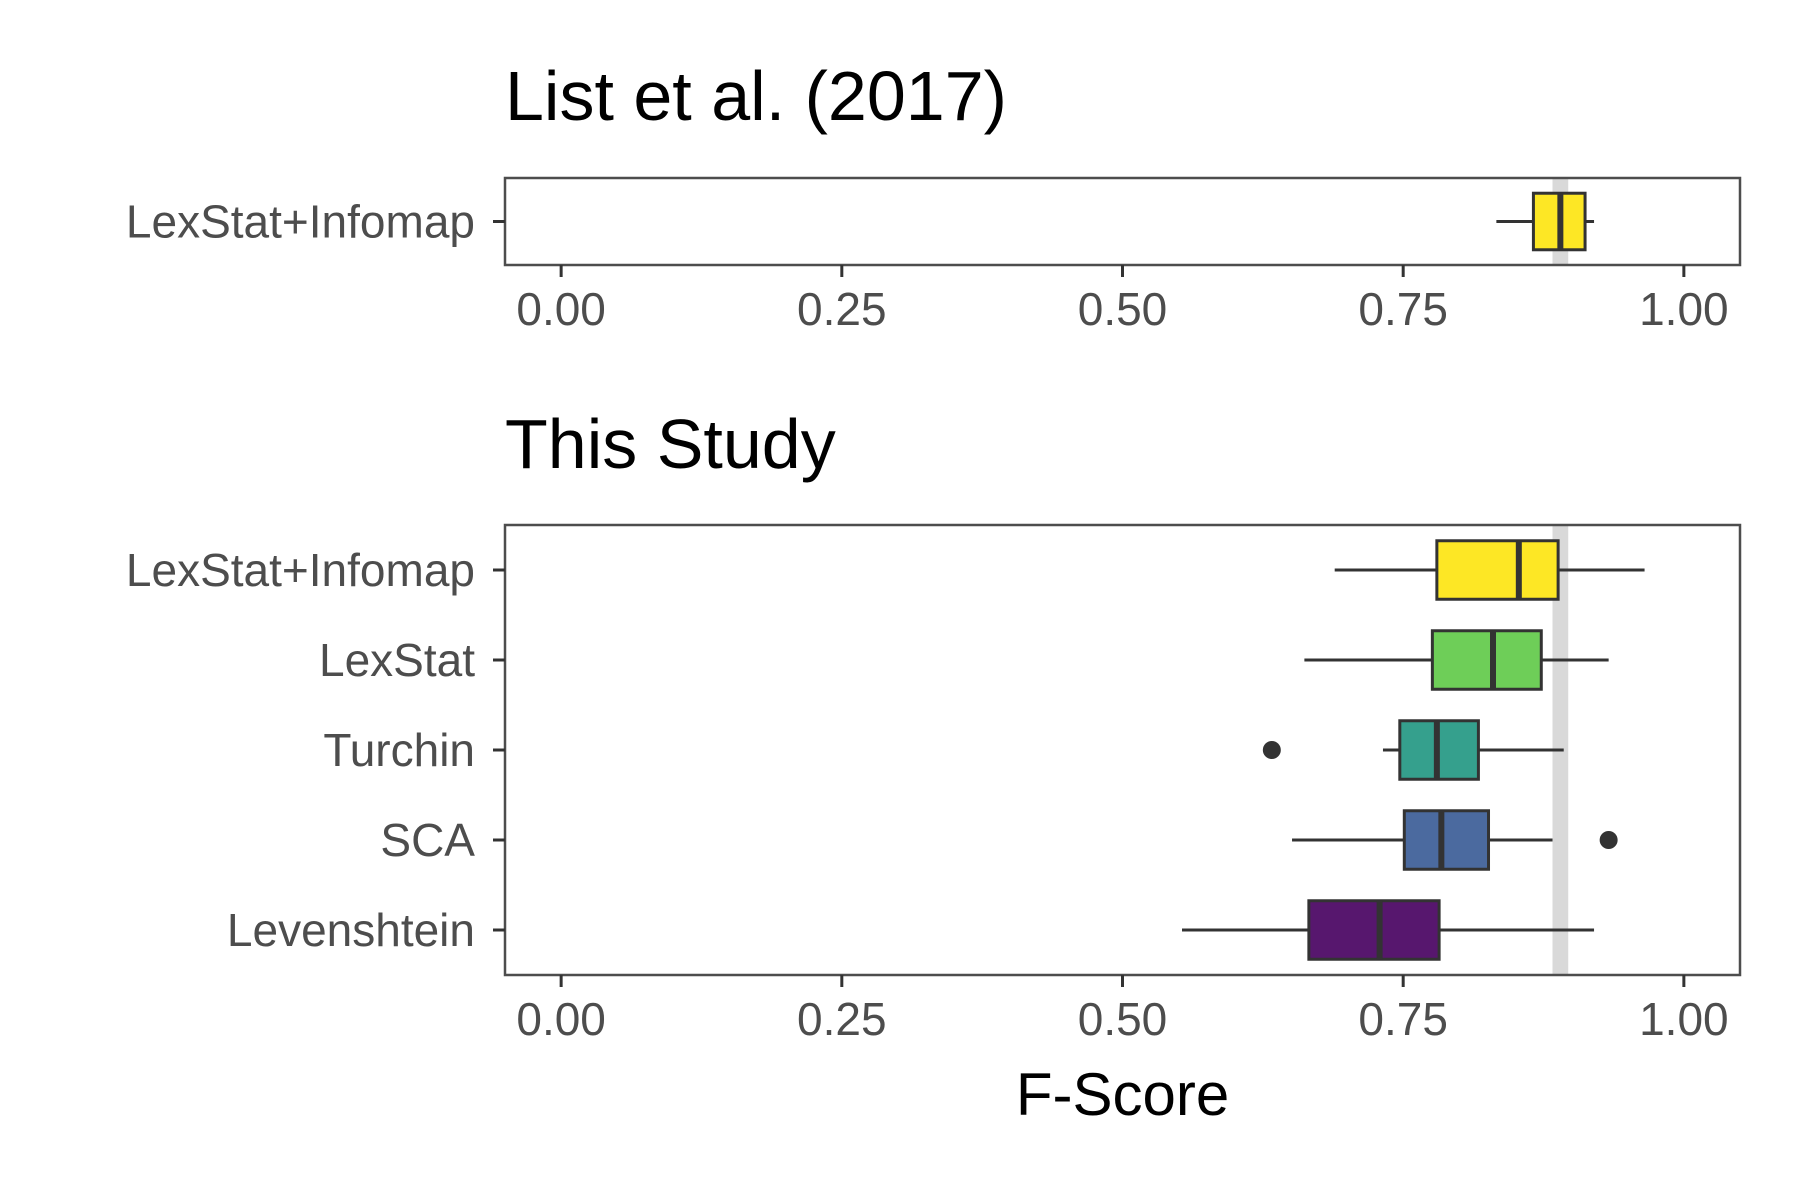 The height and width of the screenshot is (1200, 1800). I want to click on box-sca, so click(1455, 840).